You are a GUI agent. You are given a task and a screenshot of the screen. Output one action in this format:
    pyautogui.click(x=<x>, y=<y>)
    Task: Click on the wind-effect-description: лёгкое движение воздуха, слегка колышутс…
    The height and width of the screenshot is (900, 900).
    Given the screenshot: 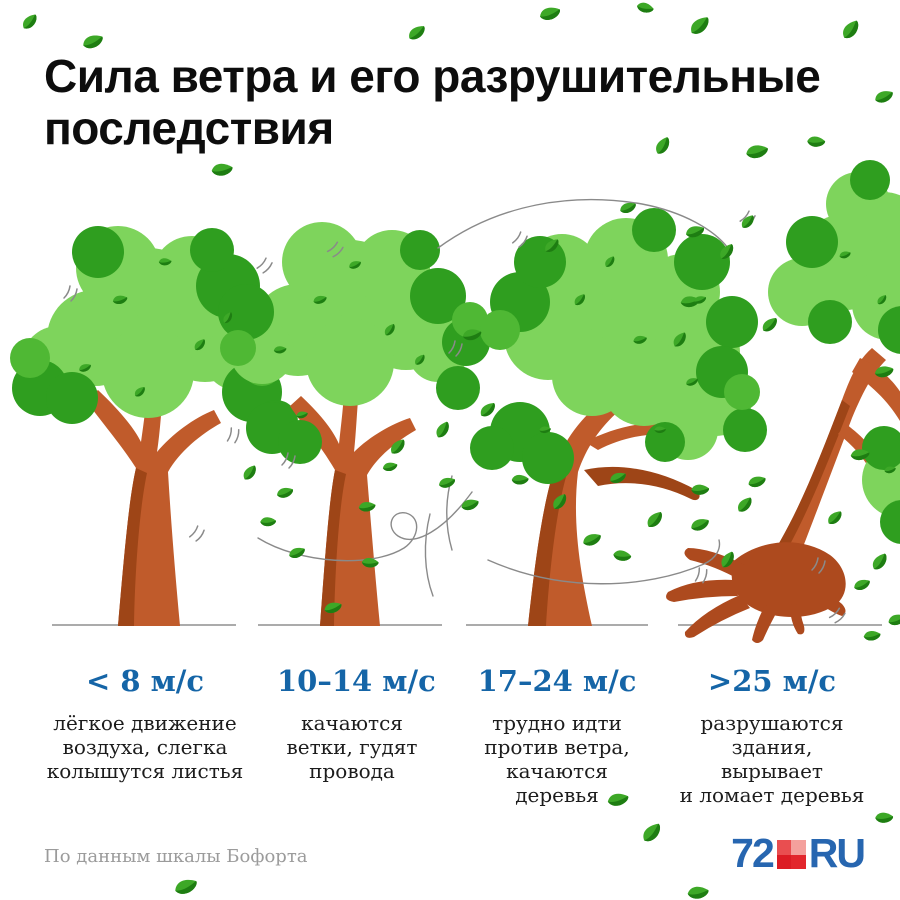 What is the action you would take?
    pyautogui.click(x=145, y=747)
    